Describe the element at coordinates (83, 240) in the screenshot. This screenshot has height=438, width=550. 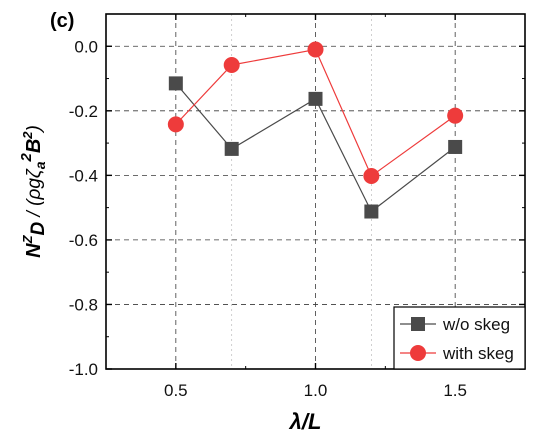
I see `y-tick-label: -0.6` at that location.